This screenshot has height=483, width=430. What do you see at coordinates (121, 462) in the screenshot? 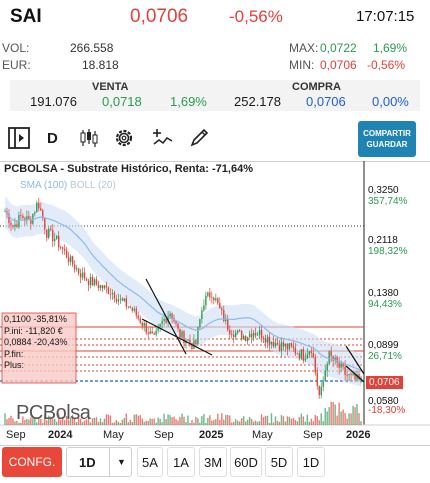
I see `chevron-down-icon: ▼` at bounding box center [121, 462].